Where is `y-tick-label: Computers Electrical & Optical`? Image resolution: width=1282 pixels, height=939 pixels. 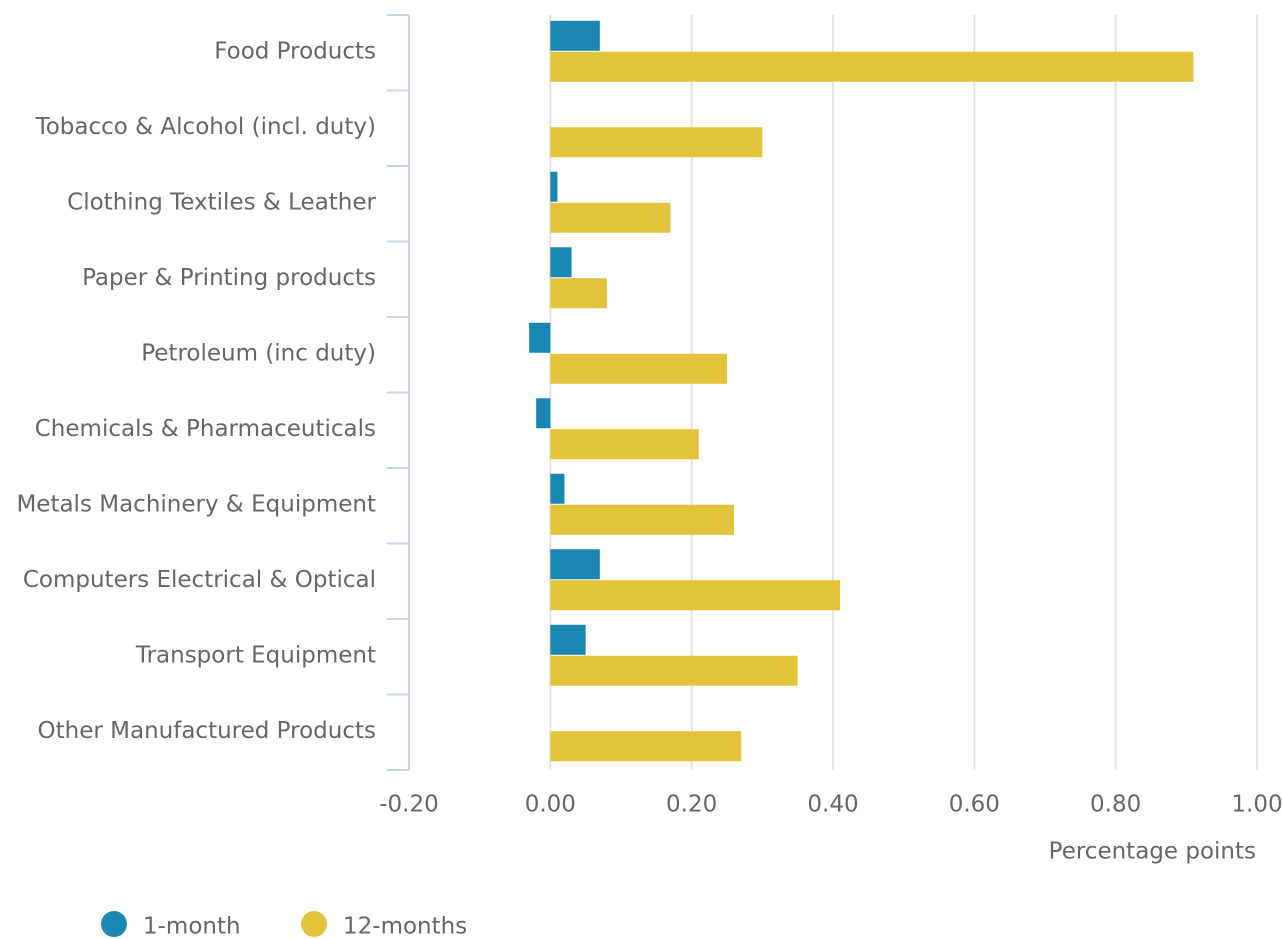
y-tick-label: Computers Electrical & Optical is located at coordinates (199, 580).